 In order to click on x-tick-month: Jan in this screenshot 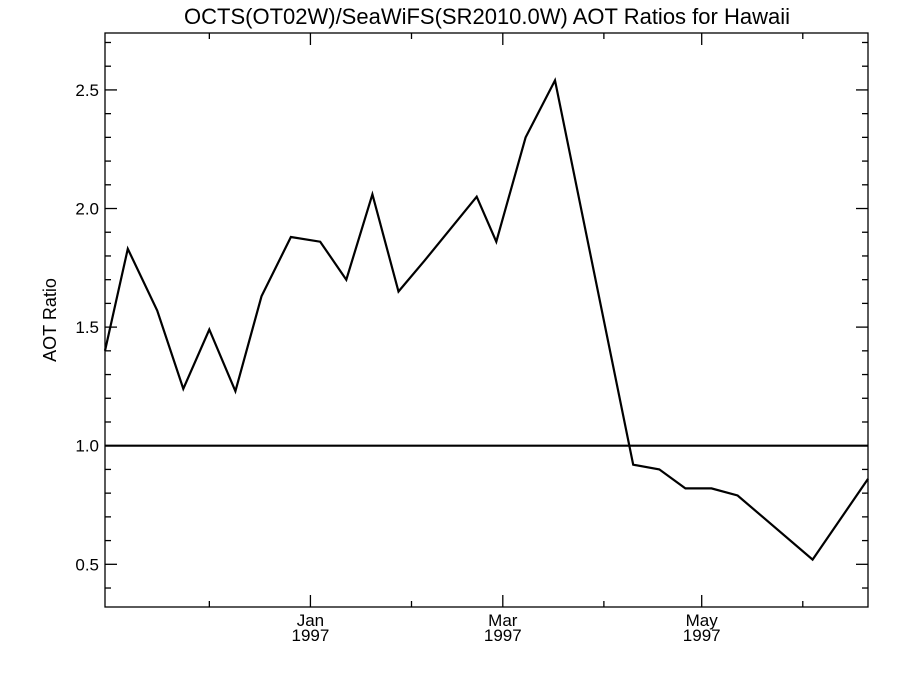, I will do `click(310, 620)`.